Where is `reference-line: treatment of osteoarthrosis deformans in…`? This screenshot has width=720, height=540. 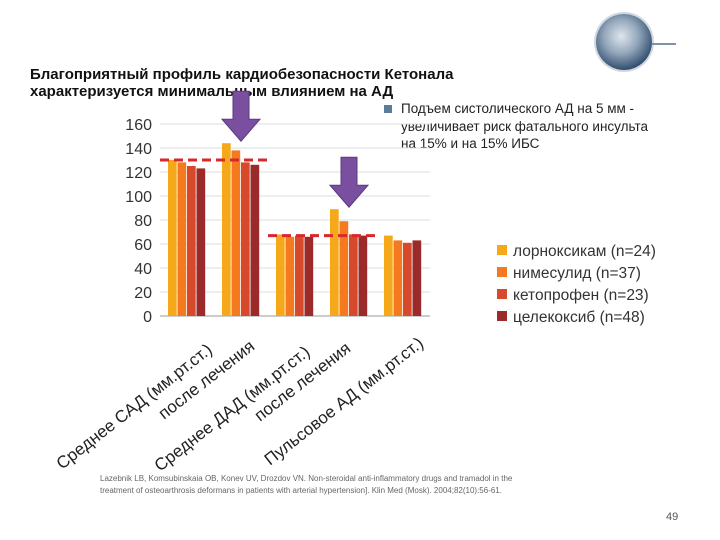
reference-line: treatment of osteoarthrosis deformans in… is located at coordinates (301, 490).